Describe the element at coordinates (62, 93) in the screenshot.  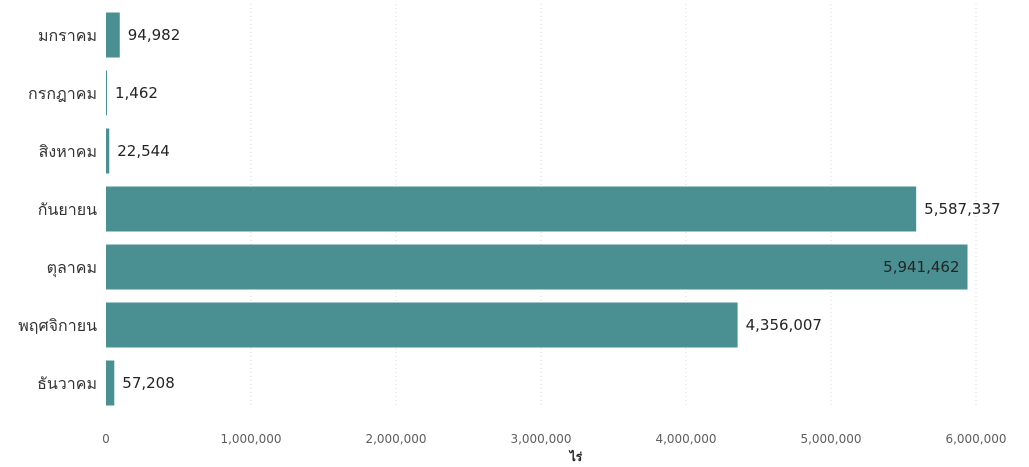
I see `category-label: กรกฎาคม` at that location.